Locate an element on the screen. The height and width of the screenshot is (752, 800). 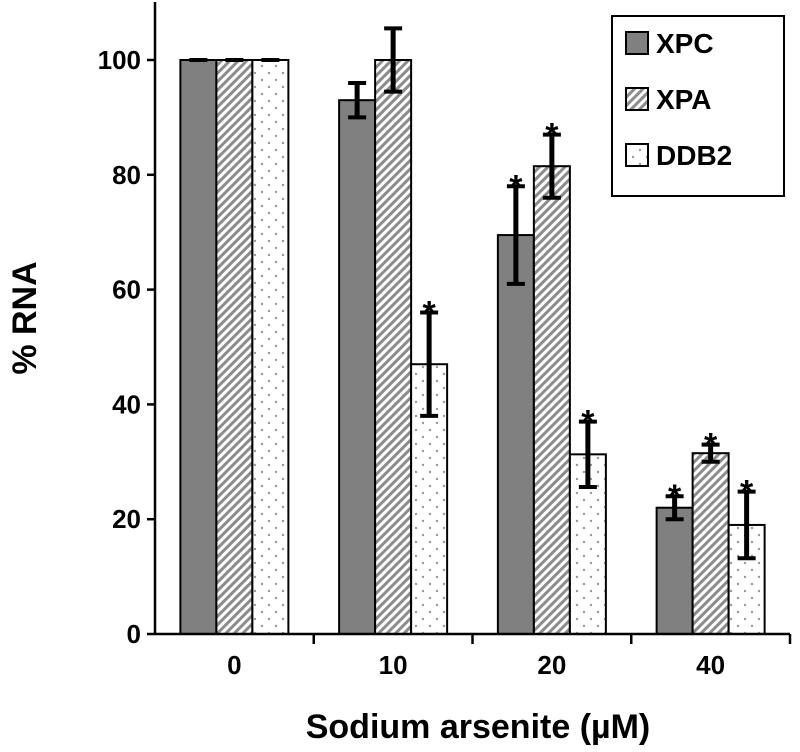
x-axis-title: Sodium arsenite (µM) is located at coordinates (478, 727).